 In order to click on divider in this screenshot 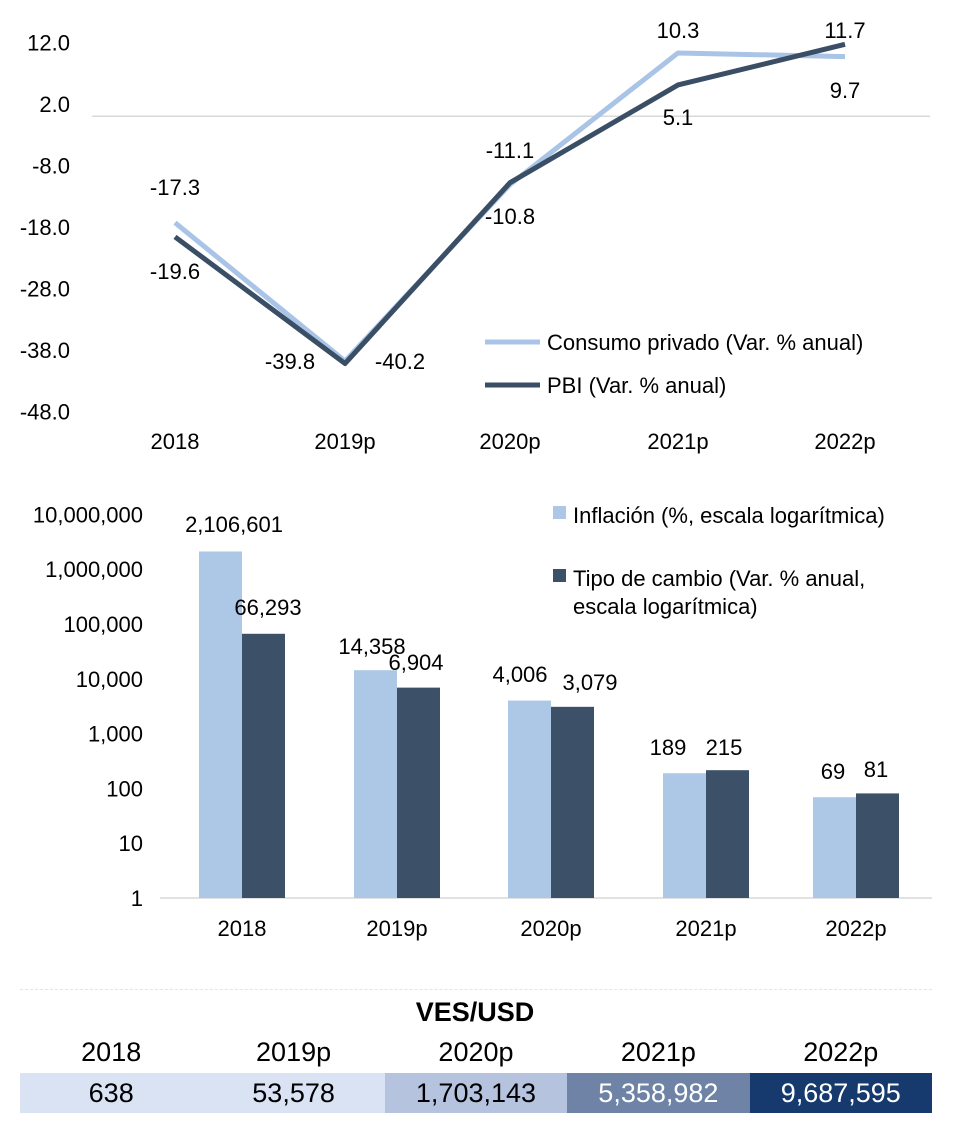, I will do `click(476, 989)`.